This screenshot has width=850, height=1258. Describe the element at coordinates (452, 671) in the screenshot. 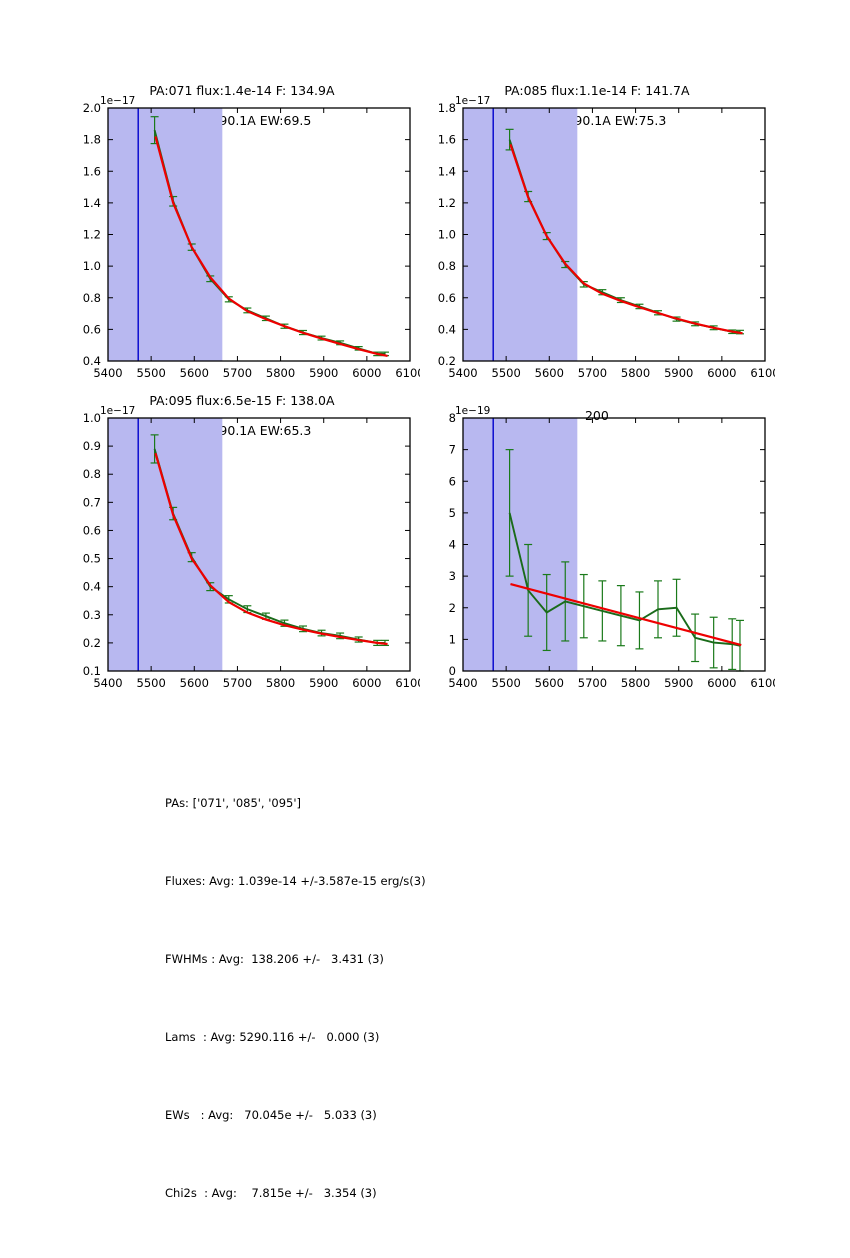

I see `ytick-label: 0` at that location.